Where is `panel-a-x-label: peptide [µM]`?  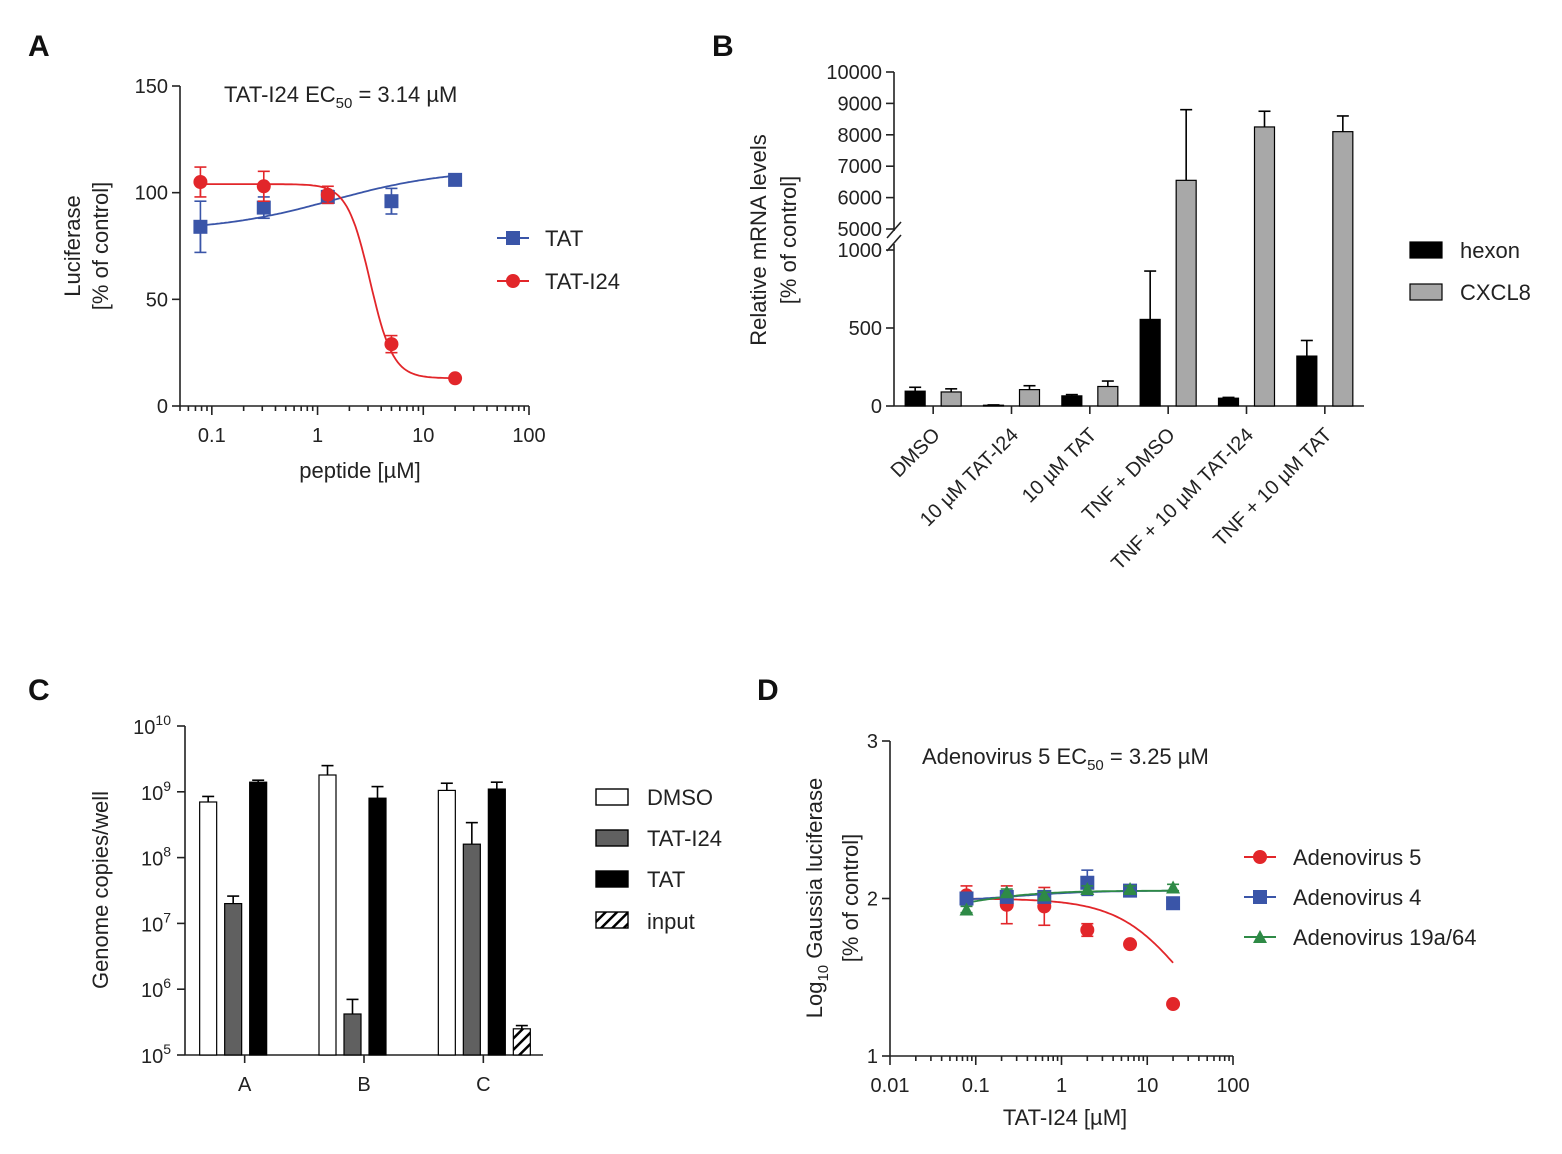
panel-a-x-label: peptide [µM] is located at coordinates (360, 470).